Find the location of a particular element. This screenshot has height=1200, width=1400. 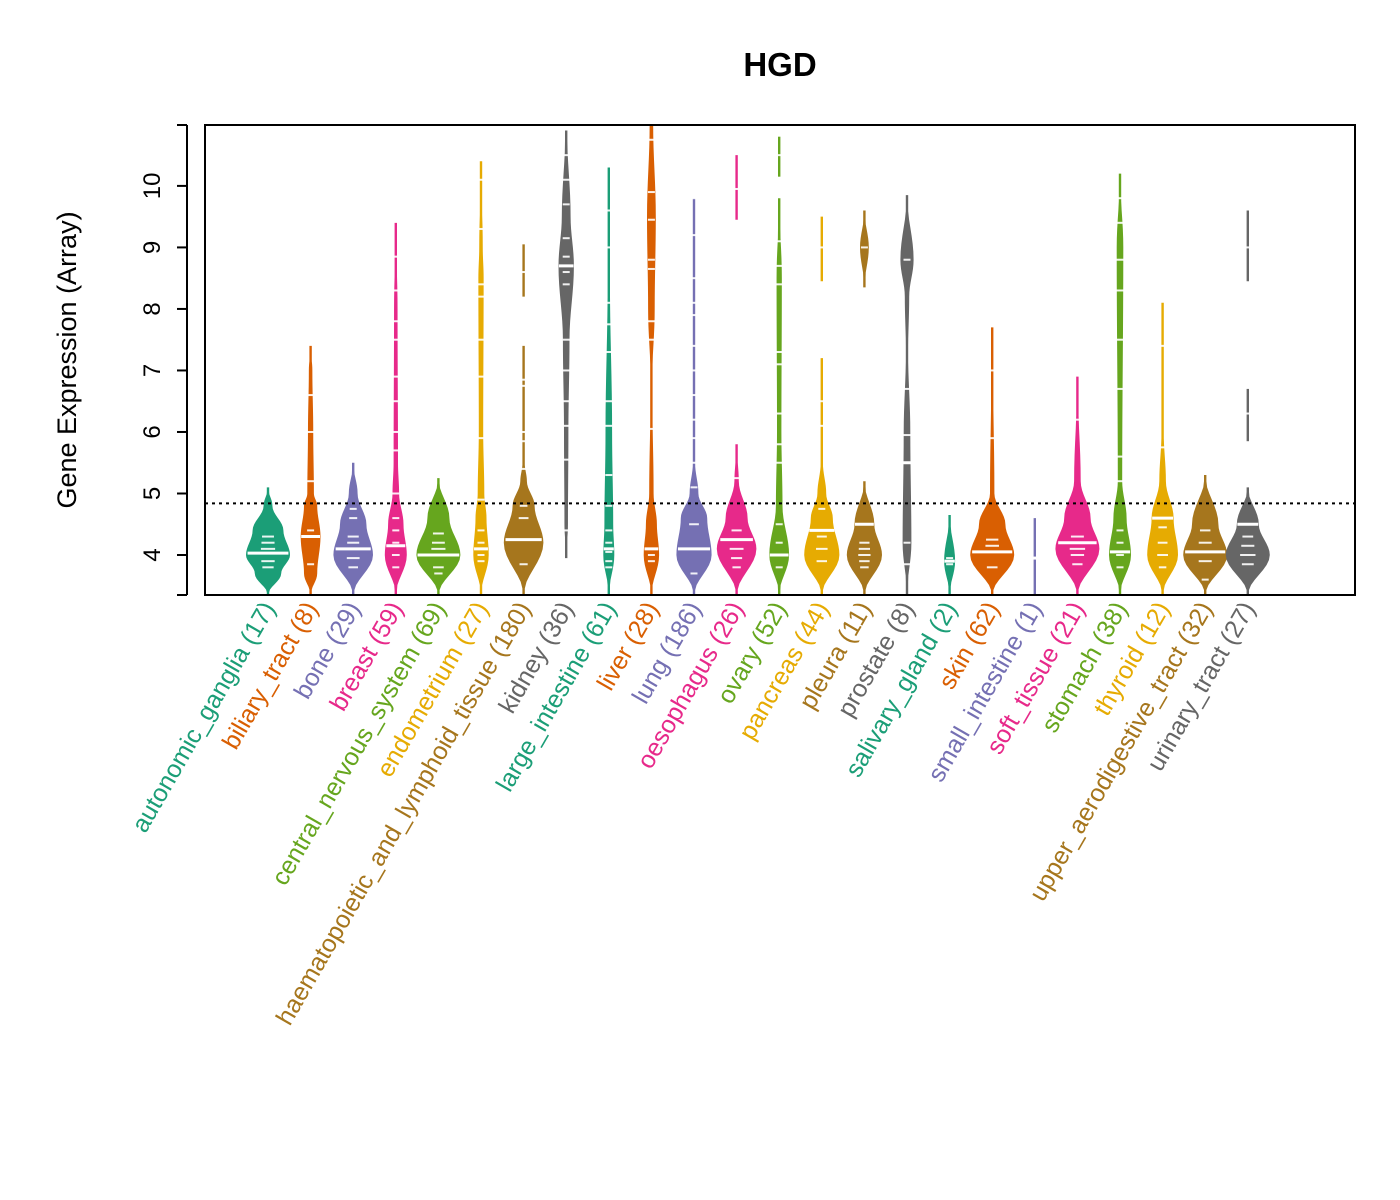

violin-skin is located at coordinates (992, 461).